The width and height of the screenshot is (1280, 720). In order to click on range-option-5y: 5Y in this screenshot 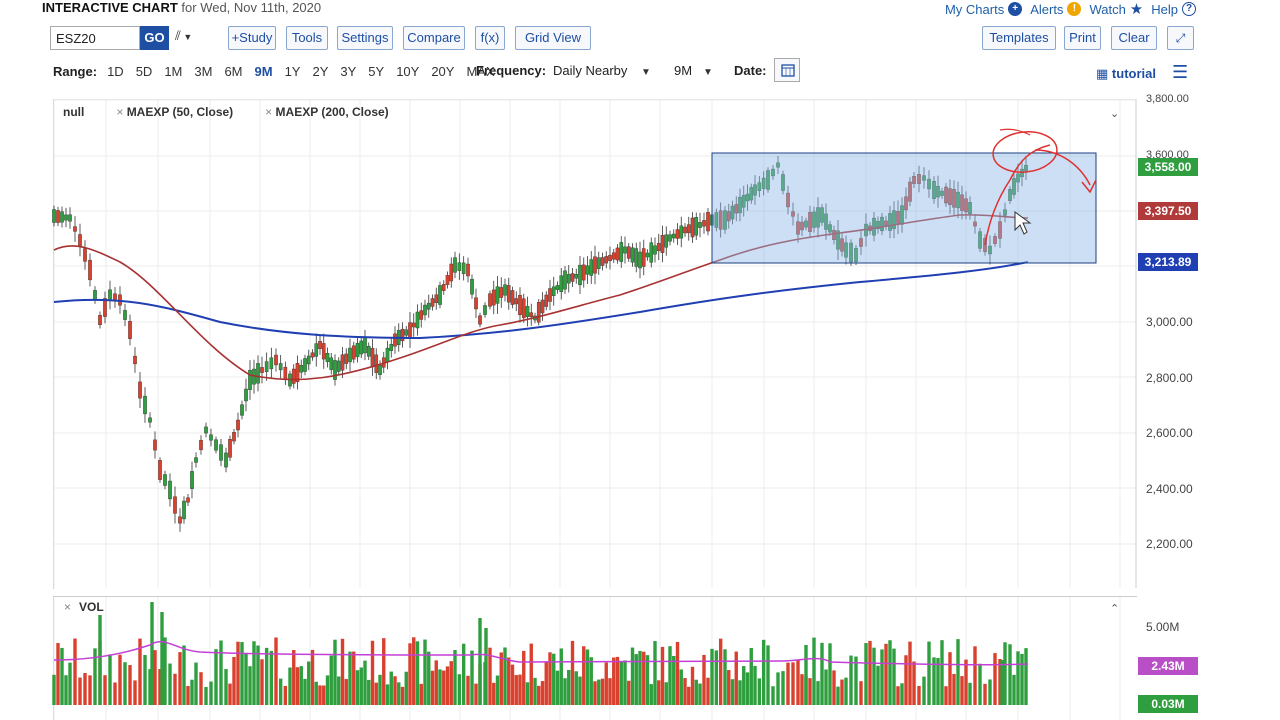, I will do `click(376, 71)`.